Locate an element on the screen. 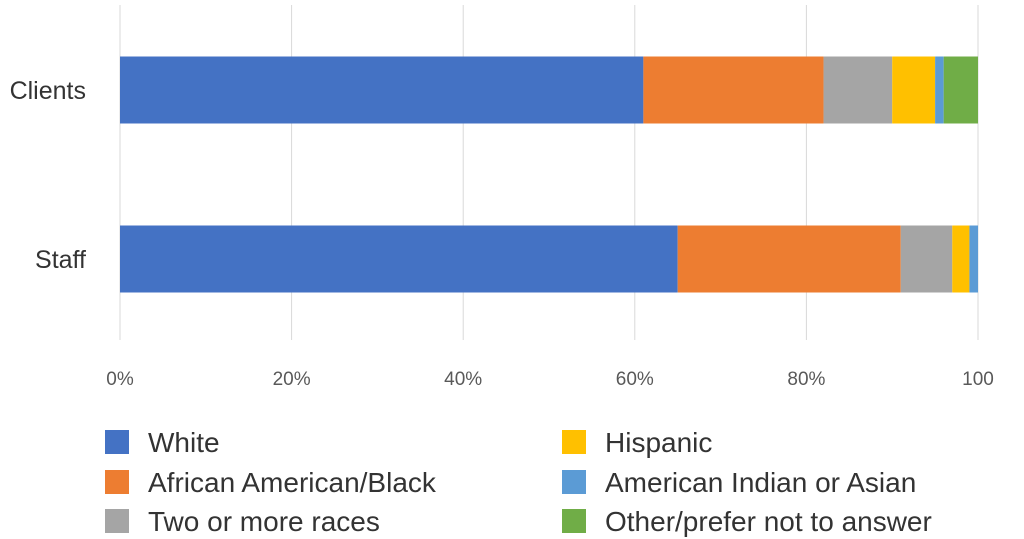 Image resolution: width=1024 pixels, height=539 pixels. bar-staff-white is located at coordinates (399, 259).